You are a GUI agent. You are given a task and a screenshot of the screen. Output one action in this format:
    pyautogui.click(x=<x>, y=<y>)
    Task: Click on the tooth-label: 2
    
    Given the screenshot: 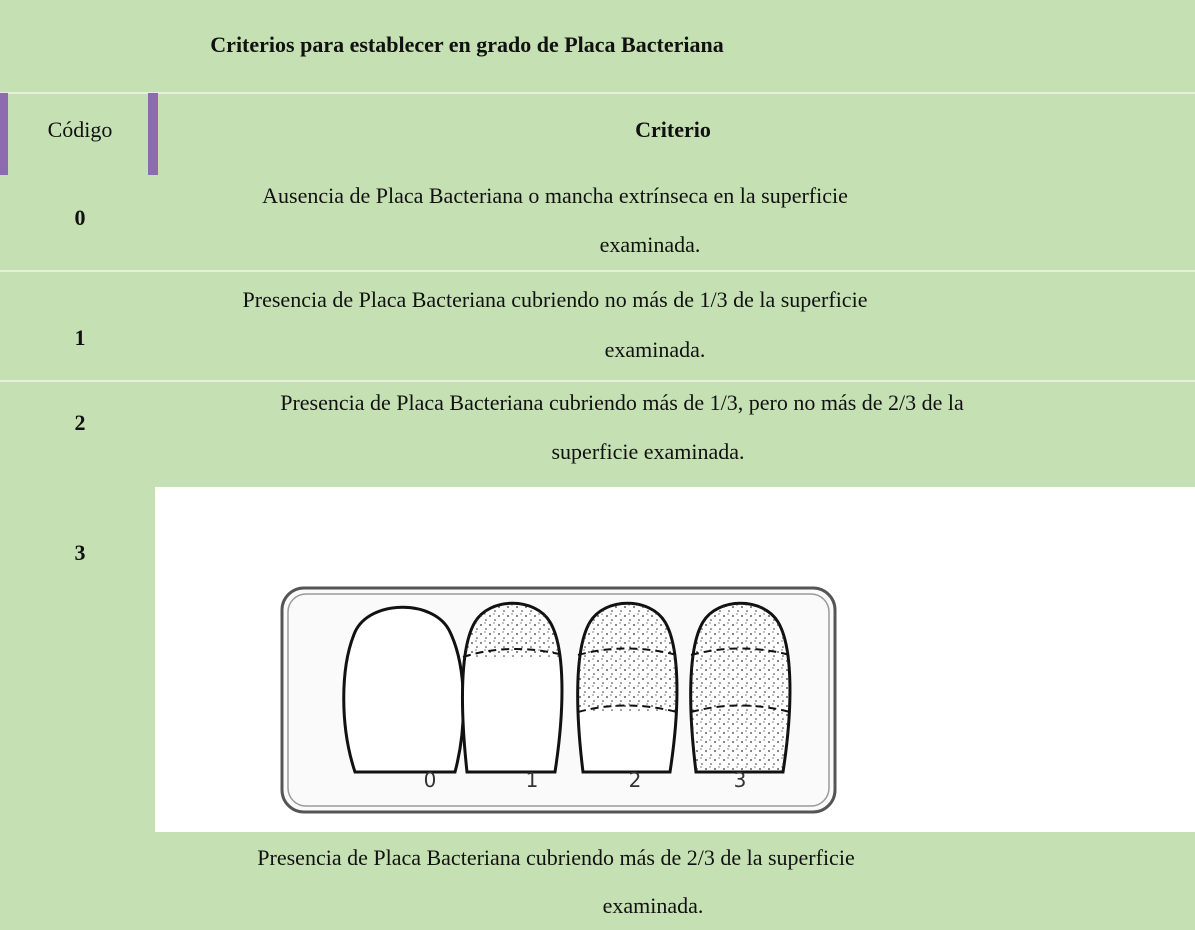 What is the action you would take?
    pyautogui.click(x=635, y=780)
    